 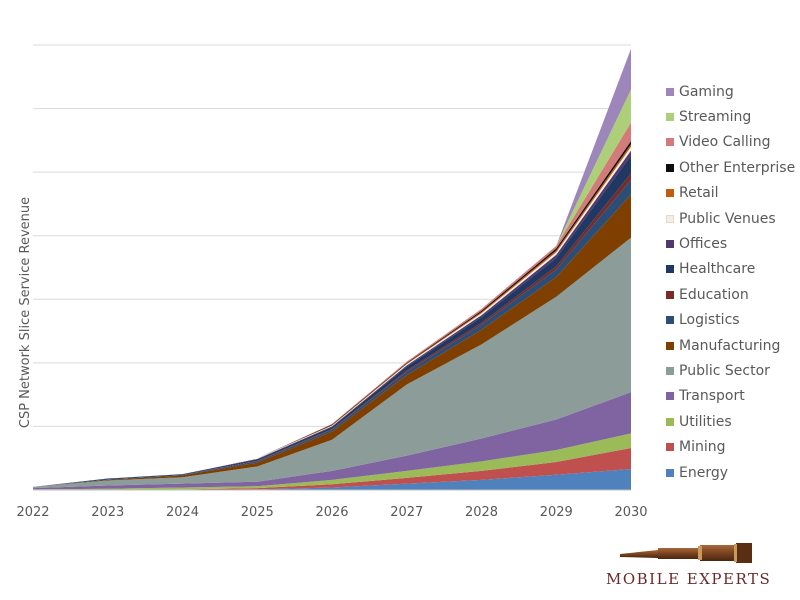 I want to click on brand-logo: MOBILE EXPERTS, so click(x=690, y=564).